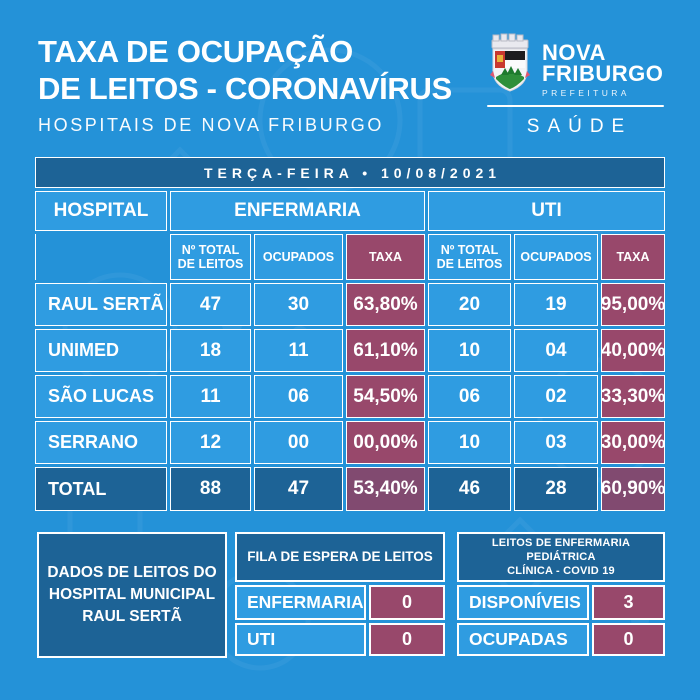 Image resolution: width=700 pixels, height=700 pixels. I want to click on subheader-spacer, so click(101, 257).